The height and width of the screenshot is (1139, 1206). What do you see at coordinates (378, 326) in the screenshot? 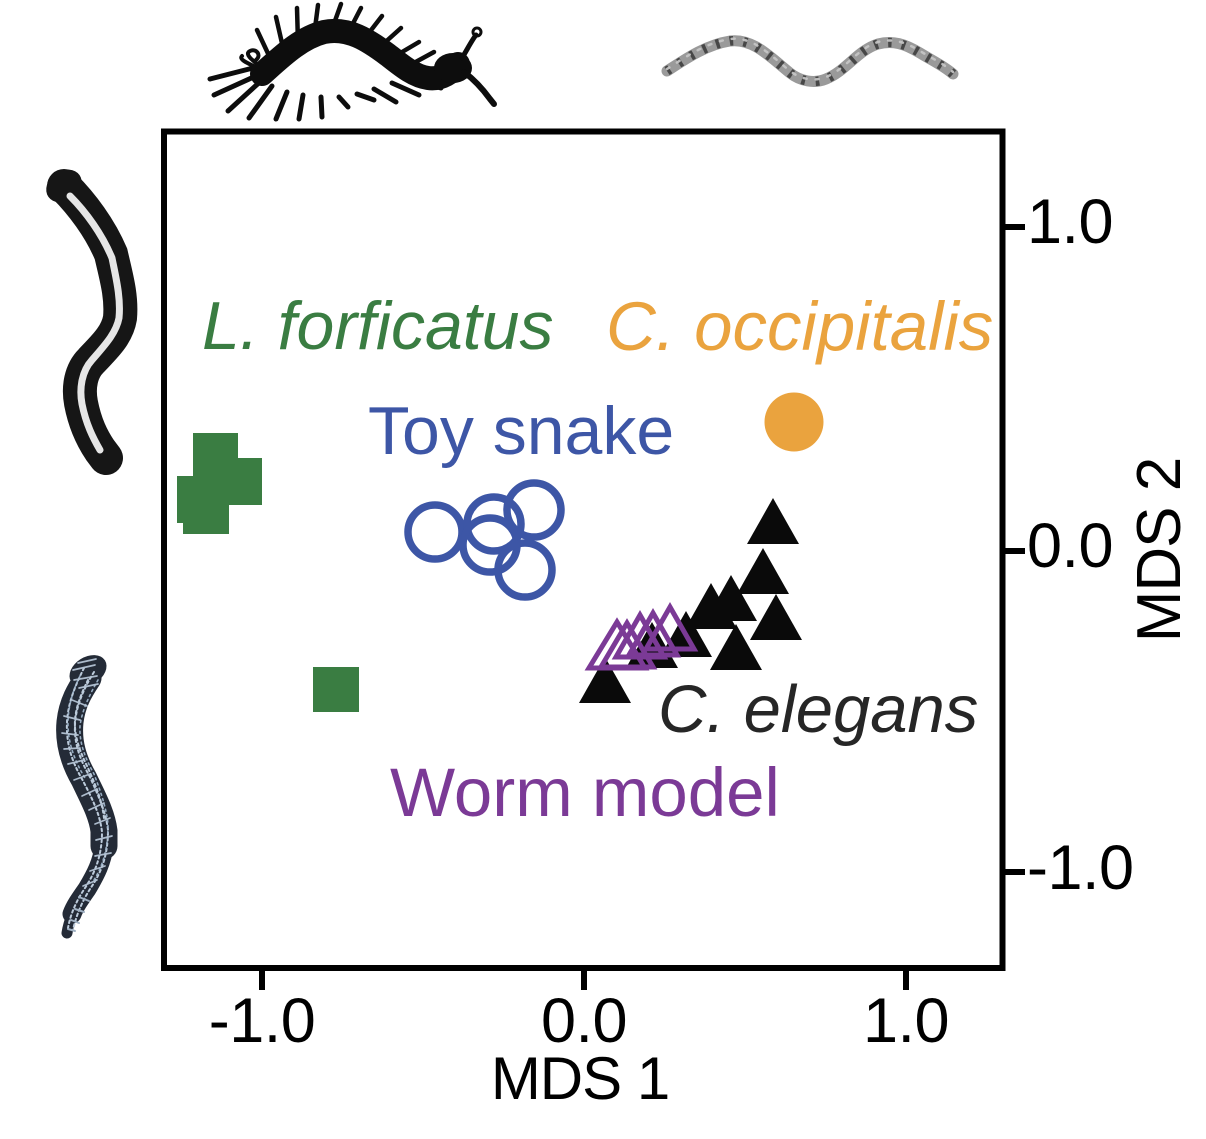
I see `svg-text: L. forficatus` at bounding box center [378, 326].